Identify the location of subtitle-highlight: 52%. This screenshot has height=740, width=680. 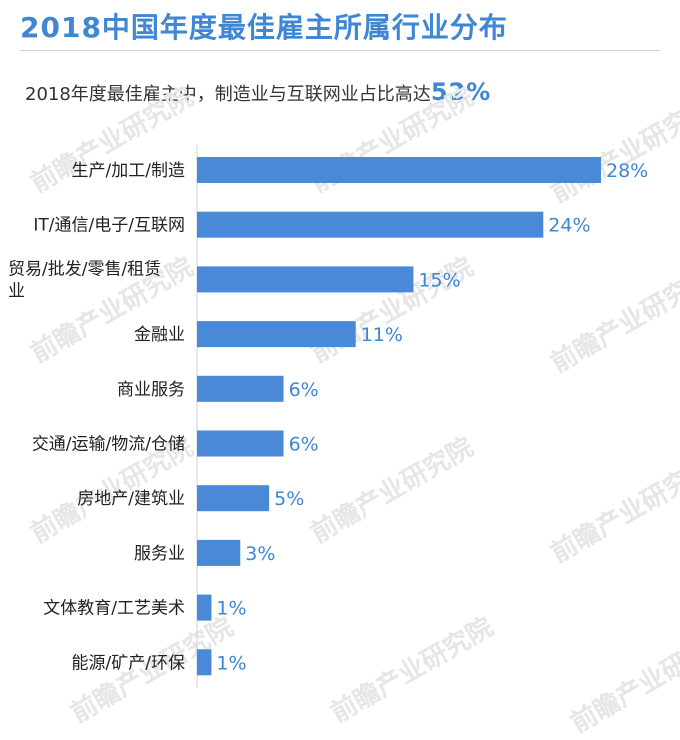
(461, 92).